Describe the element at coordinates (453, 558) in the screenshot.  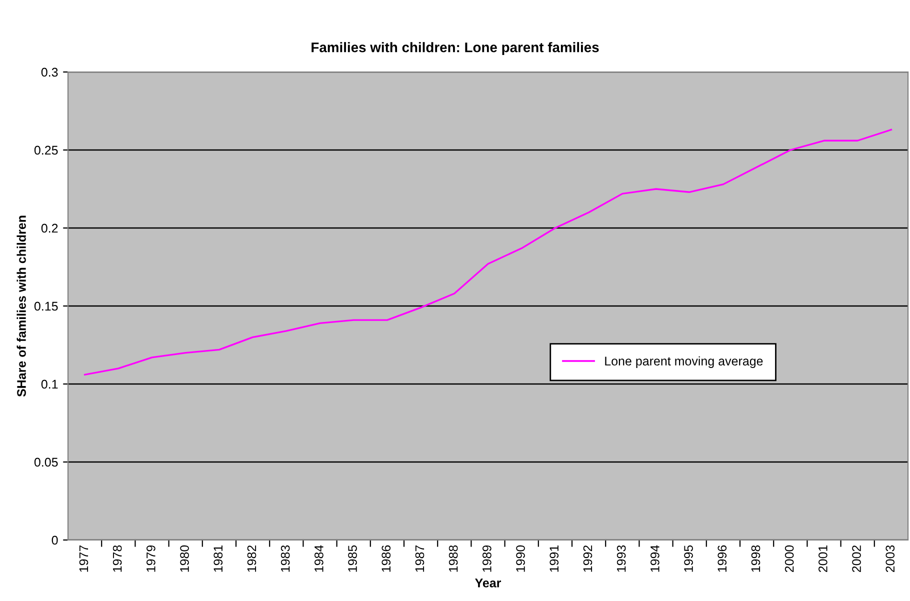
I see `x-tick-label: 1988` at that location.